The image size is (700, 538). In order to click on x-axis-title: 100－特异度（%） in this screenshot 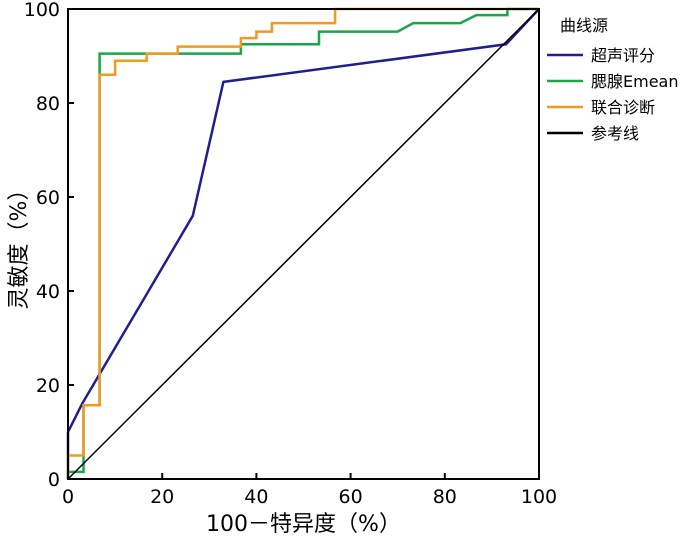, I will do `click(303, 524)`.